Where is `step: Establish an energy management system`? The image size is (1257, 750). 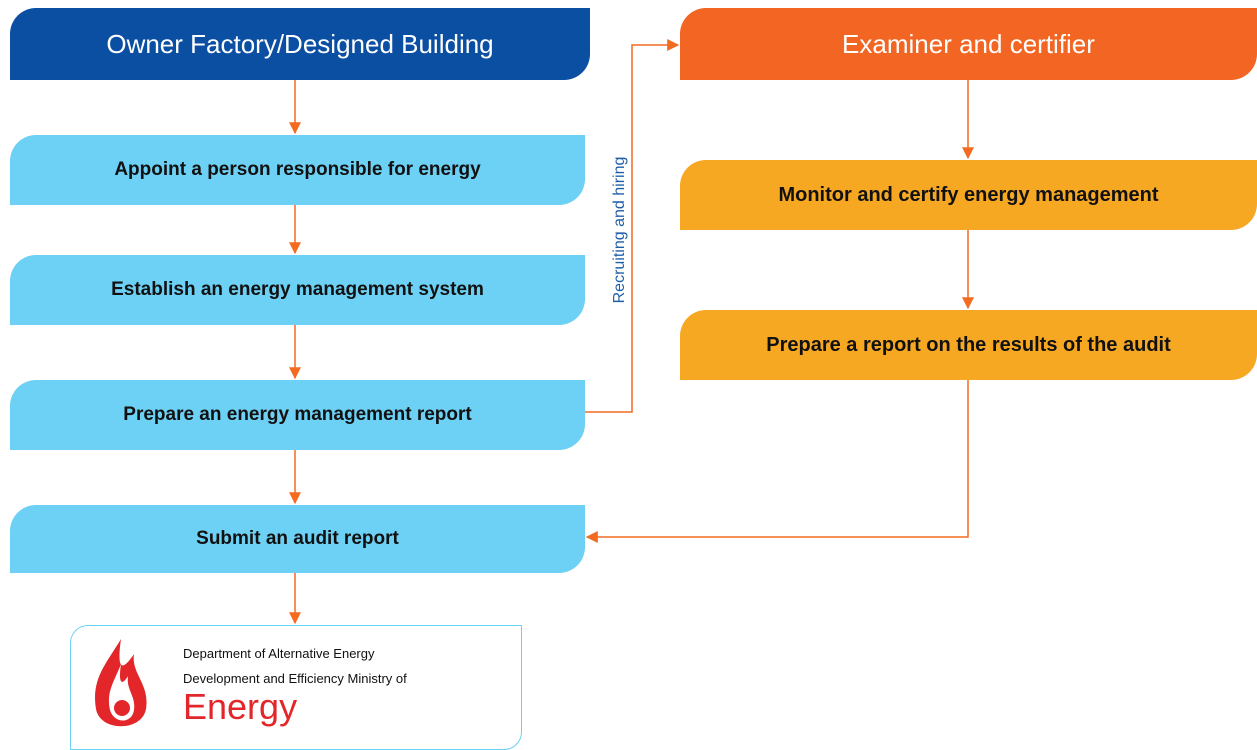
step: Establish an energy management system is located at coordinates (297, 290).